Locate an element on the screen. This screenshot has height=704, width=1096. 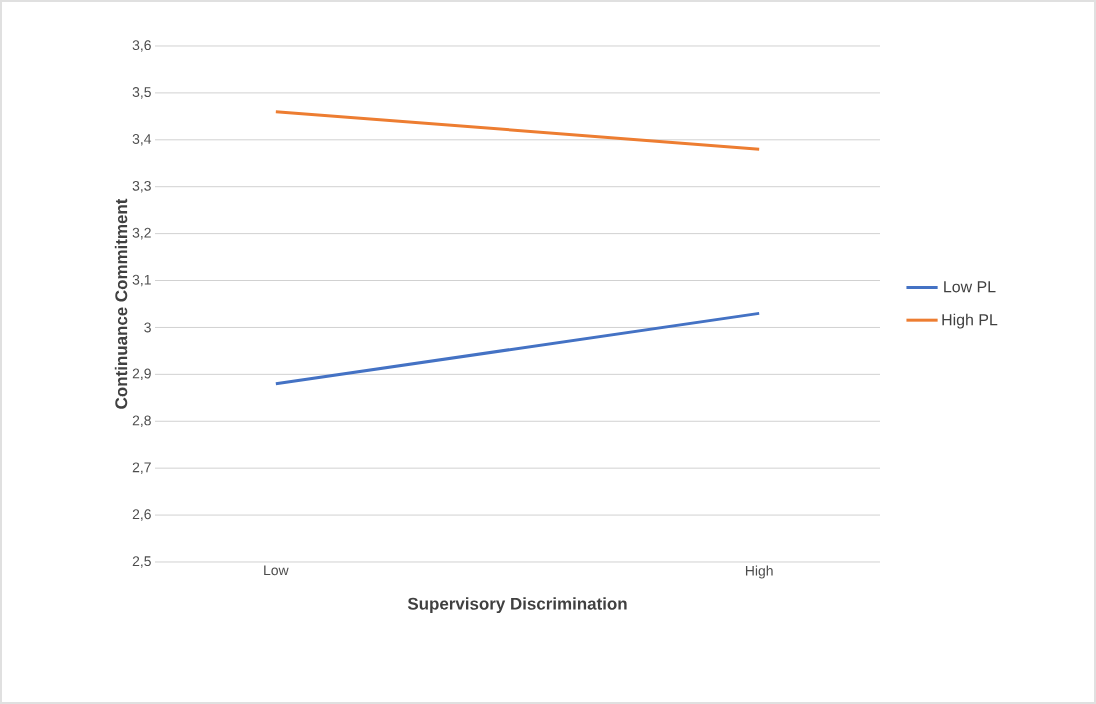
y-tick-label: 3,2 is located at coordinates (141, 233).